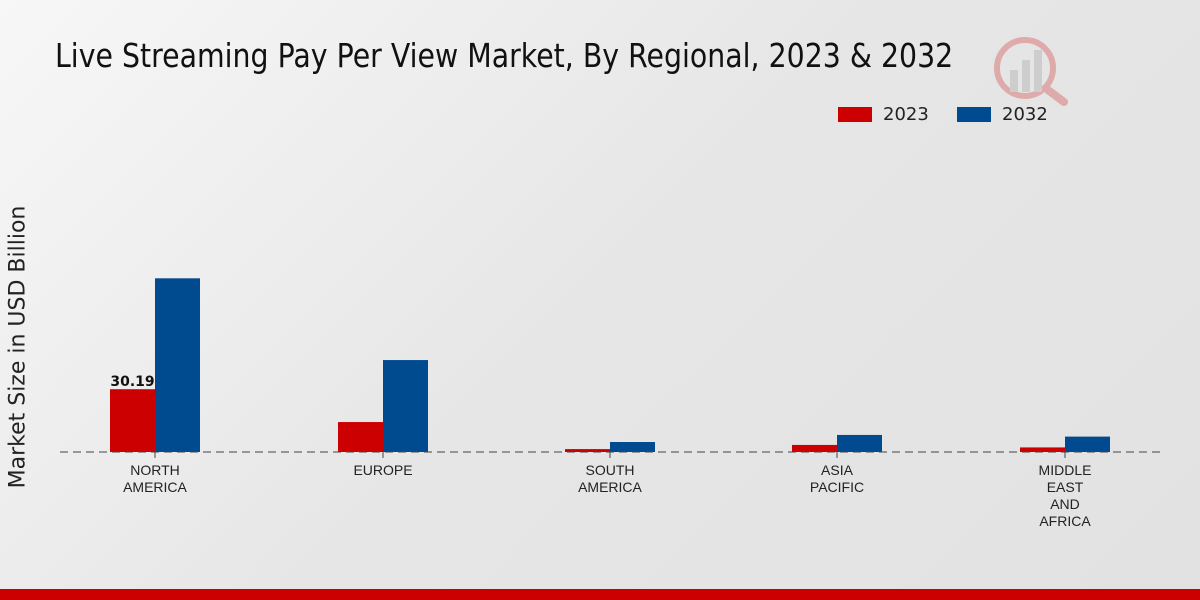  What do you see at coordinates (610, 478) in the screenshot?
I see `x-tick-label: SOUTH AMERICA` at bounding box center [610, 478].